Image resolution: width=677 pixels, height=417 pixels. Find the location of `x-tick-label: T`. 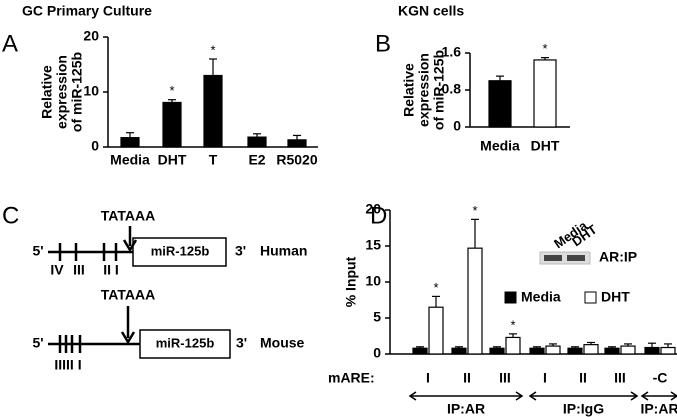

x-tick-label: T is located at coordinates (213, 160).